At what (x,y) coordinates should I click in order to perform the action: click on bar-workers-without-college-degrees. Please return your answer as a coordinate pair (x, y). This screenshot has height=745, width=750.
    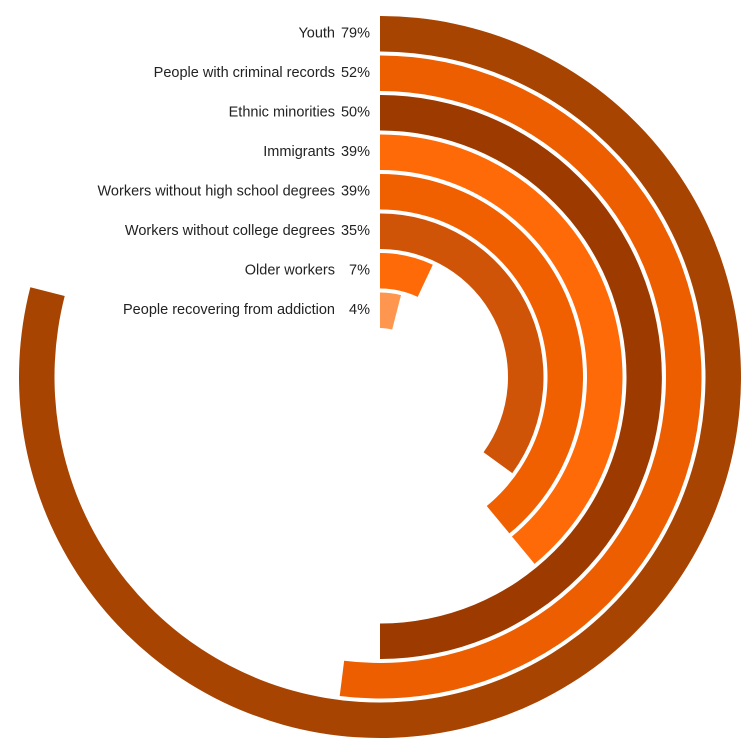
    Looking at the image, I should click on (462, 343).